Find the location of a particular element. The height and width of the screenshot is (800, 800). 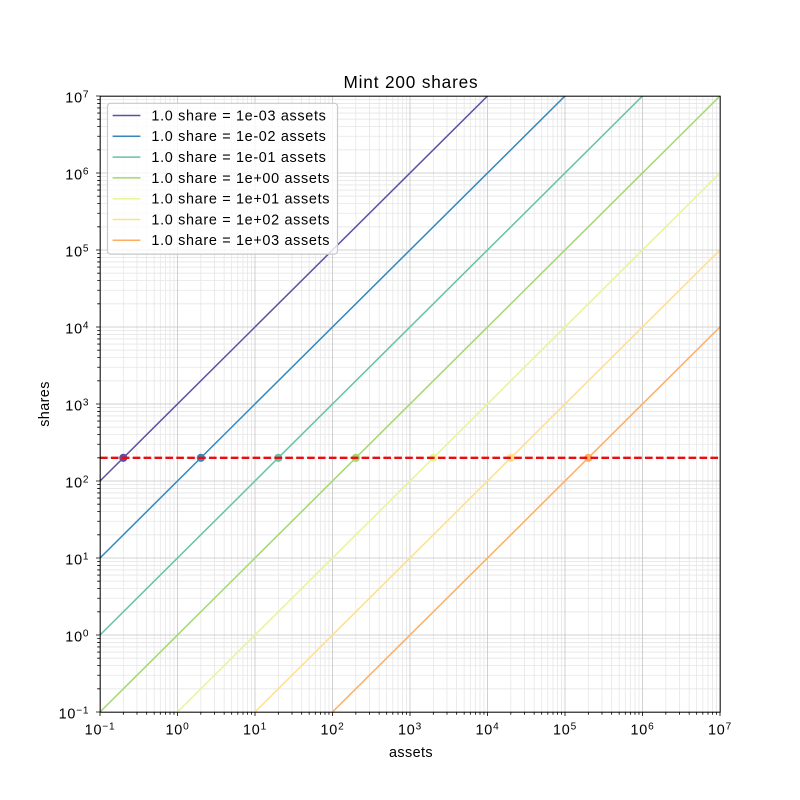

svg-text: assets is located at coordinates (411, 753).